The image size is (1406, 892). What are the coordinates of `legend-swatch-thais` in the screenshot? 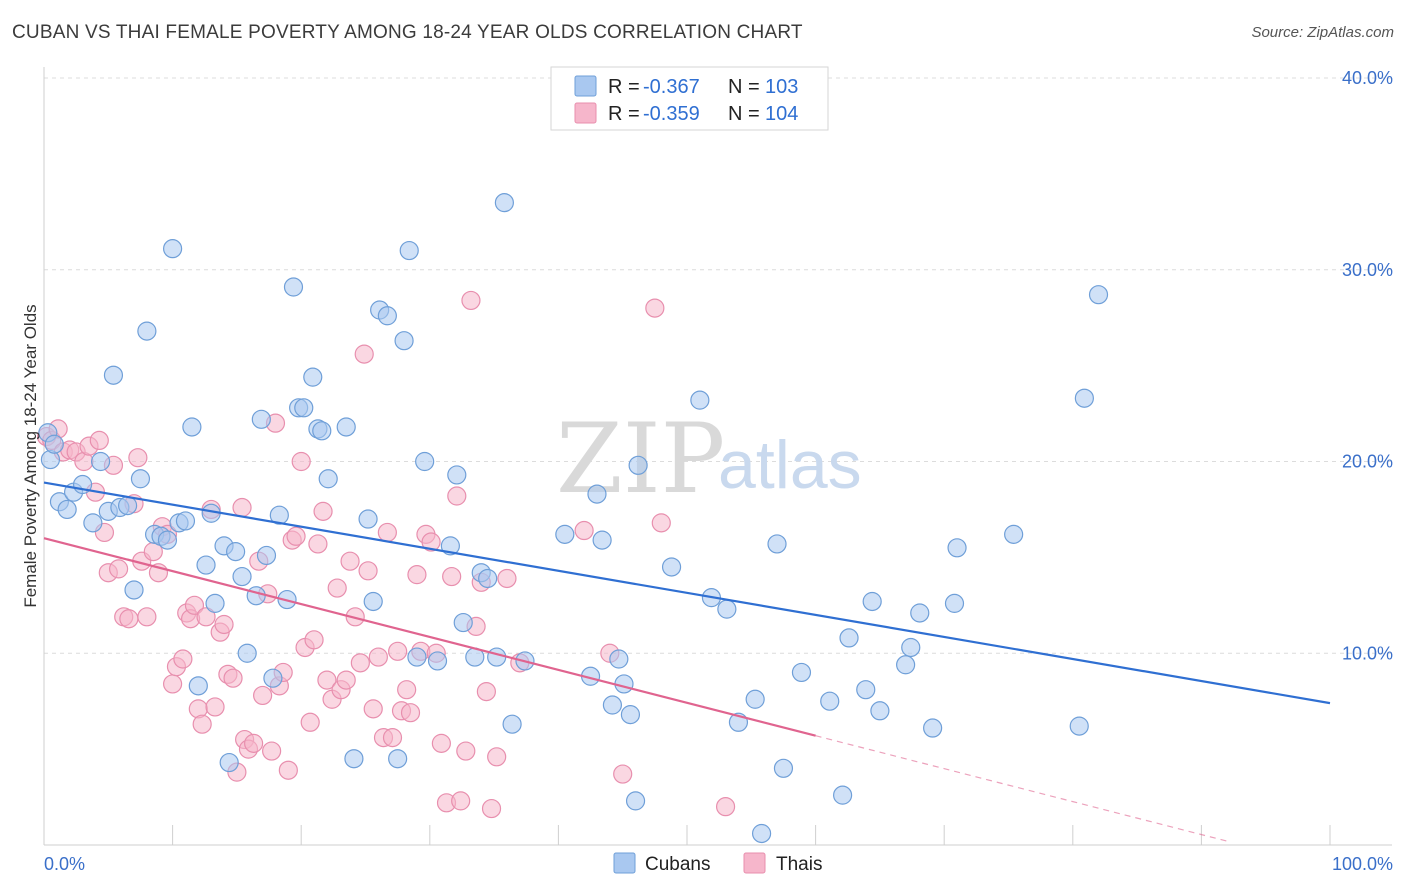 It's located at (585, 113).